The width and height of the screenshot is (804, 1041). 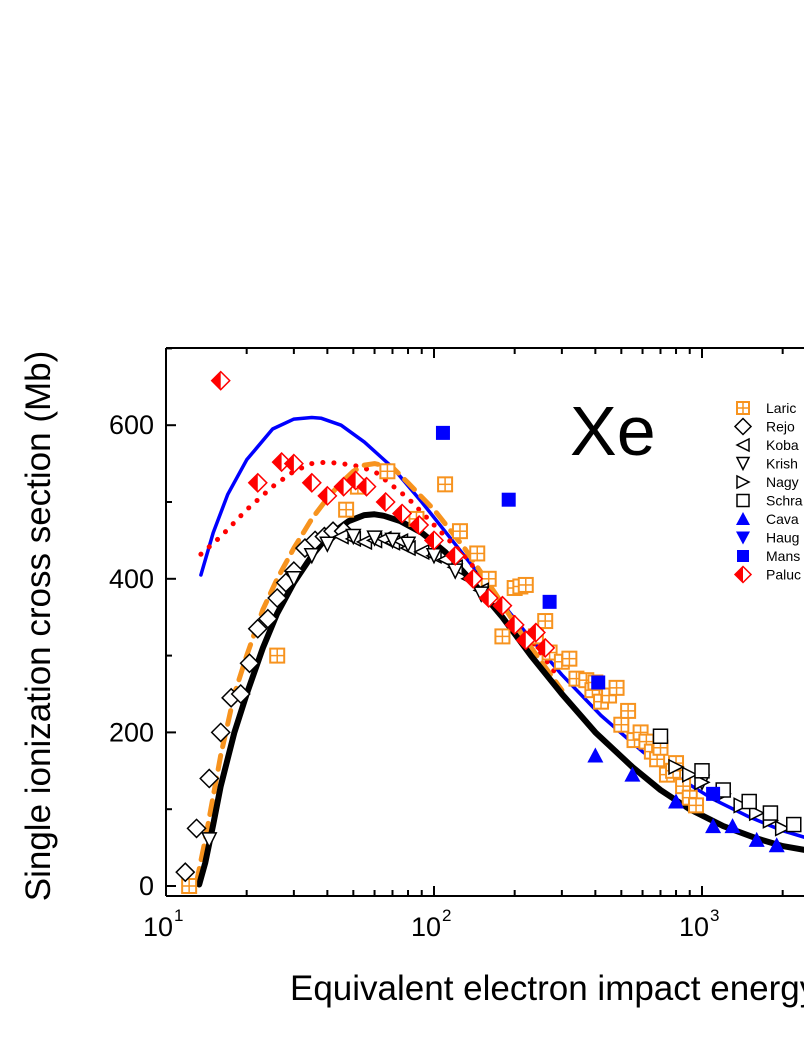 I want to click on legend-entry: Paluc, so click(x=767, y=574).